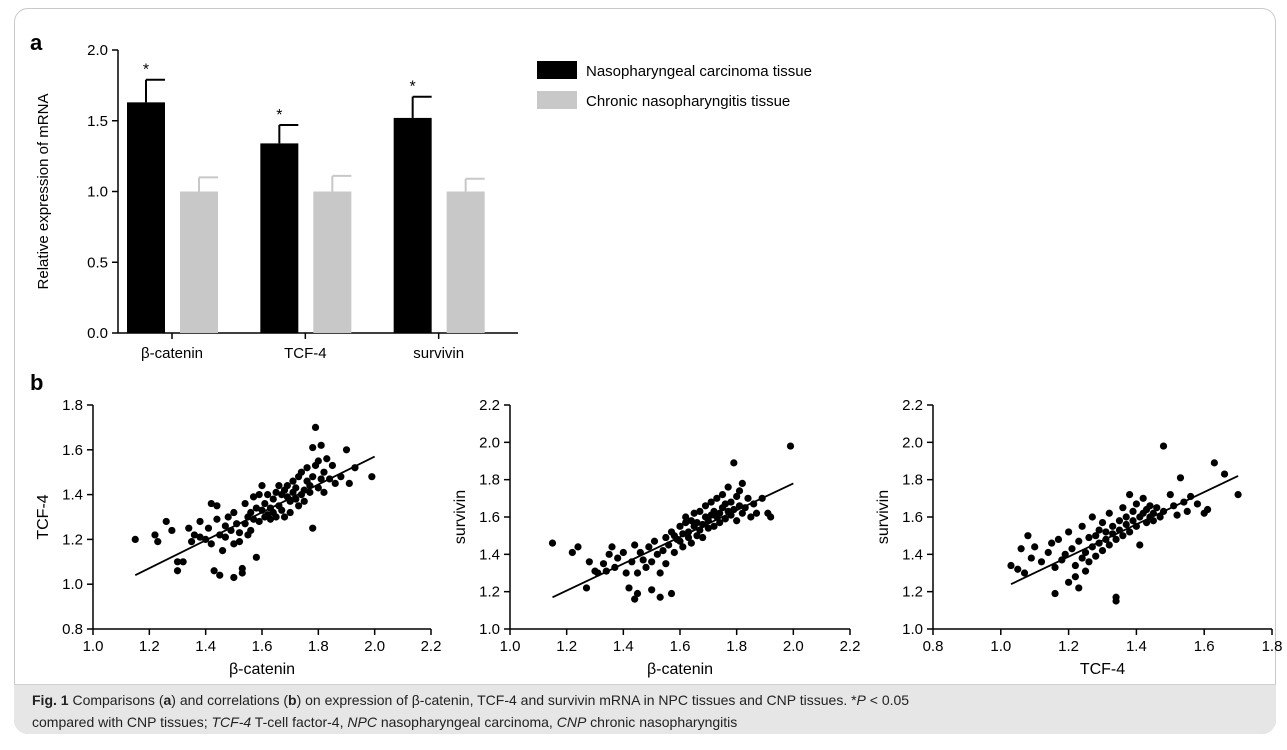 The width and height of the screenshot is (1287, 750). Describe the element at coordinates (292, 700) in the screenshot. I see `caption-panel-b-ref: b` at that location.